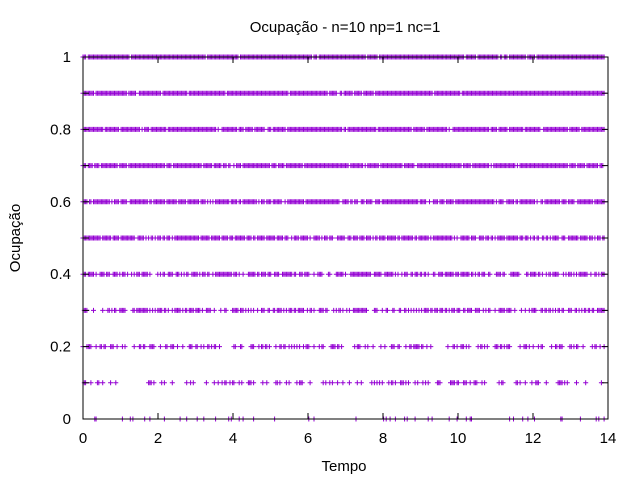 Image resolution: width=640 pixels, height=480 pixels. What do you see at coordinates (60, 202) in the screenshot?
I see `y-tick-label: 0.6` at bounding box center [60, 202].